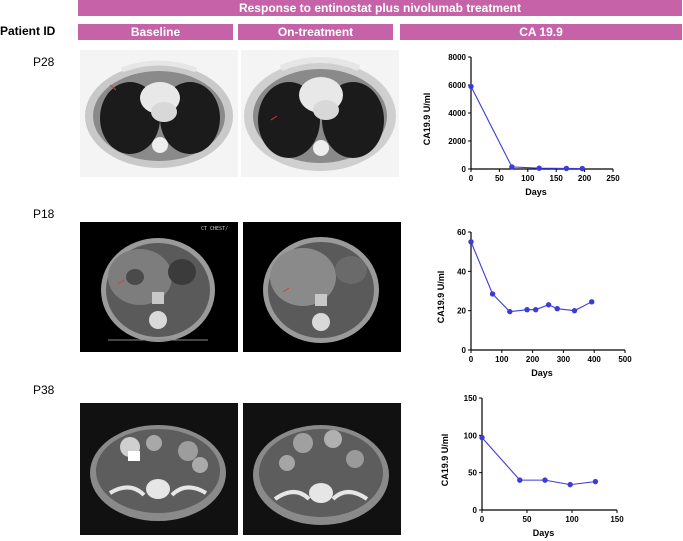 This screenshot has height=541, width=683. What do you see at coordinates (457, 113) in the screenshot?
I see `y-tick-label: 4000` at bounding box center [457, 113].